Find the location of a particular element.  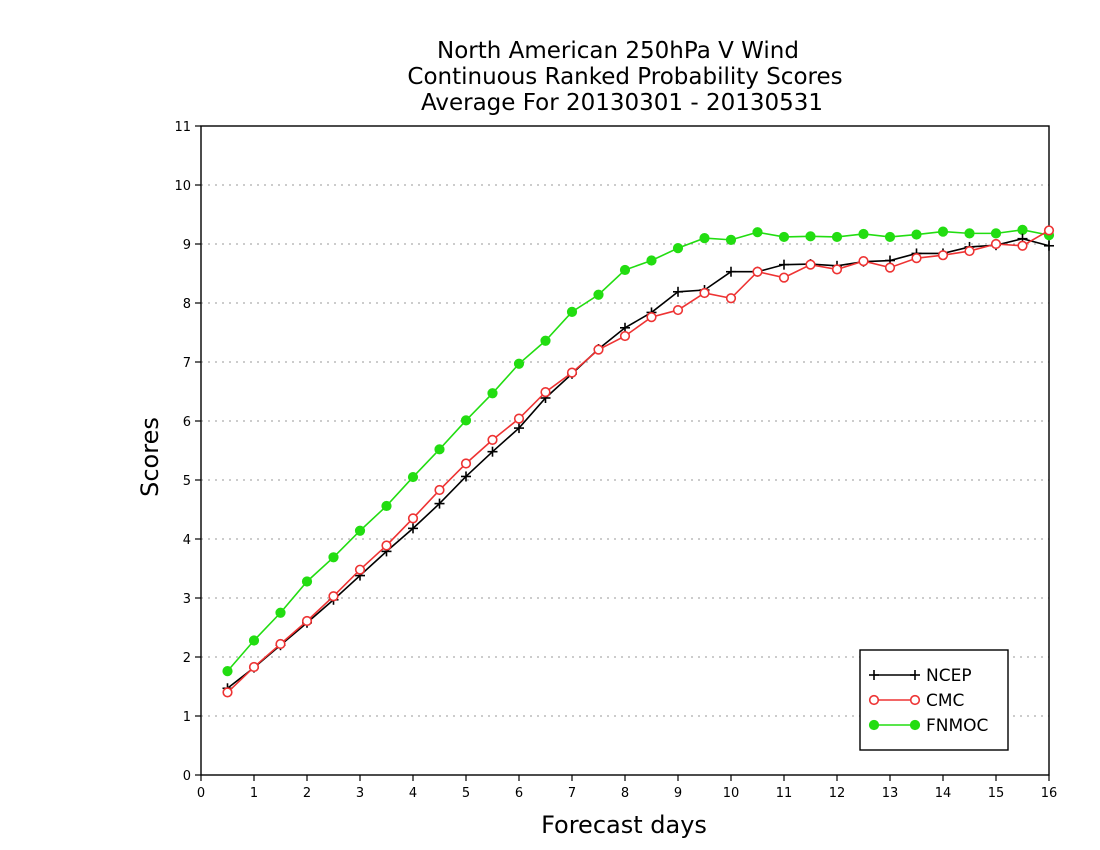

x-tick-label-2: 2 is located at coordinates (307, 793).